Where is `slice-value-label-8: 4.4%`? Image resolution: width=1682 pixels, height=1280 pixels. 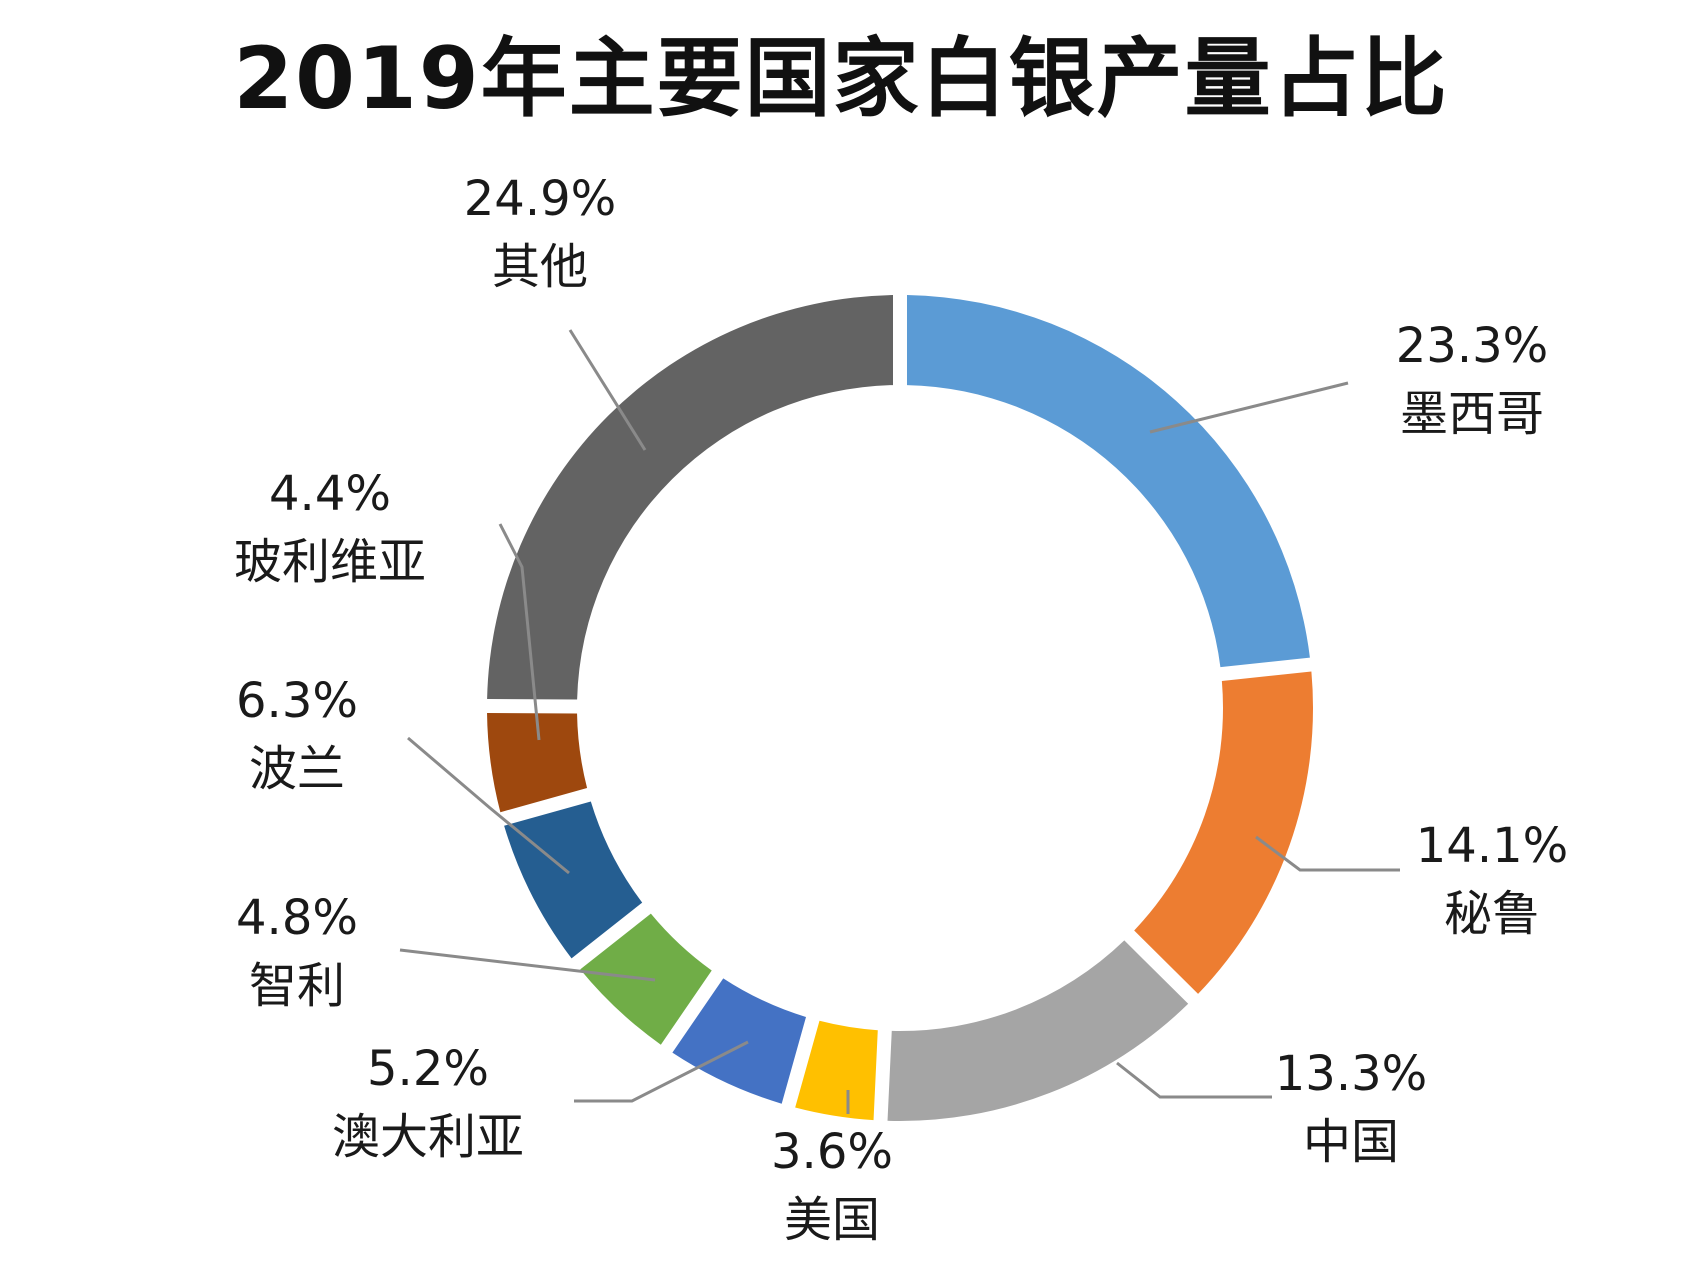 slice-value-label-8: 4.4% is located at coordinates (330, 494).